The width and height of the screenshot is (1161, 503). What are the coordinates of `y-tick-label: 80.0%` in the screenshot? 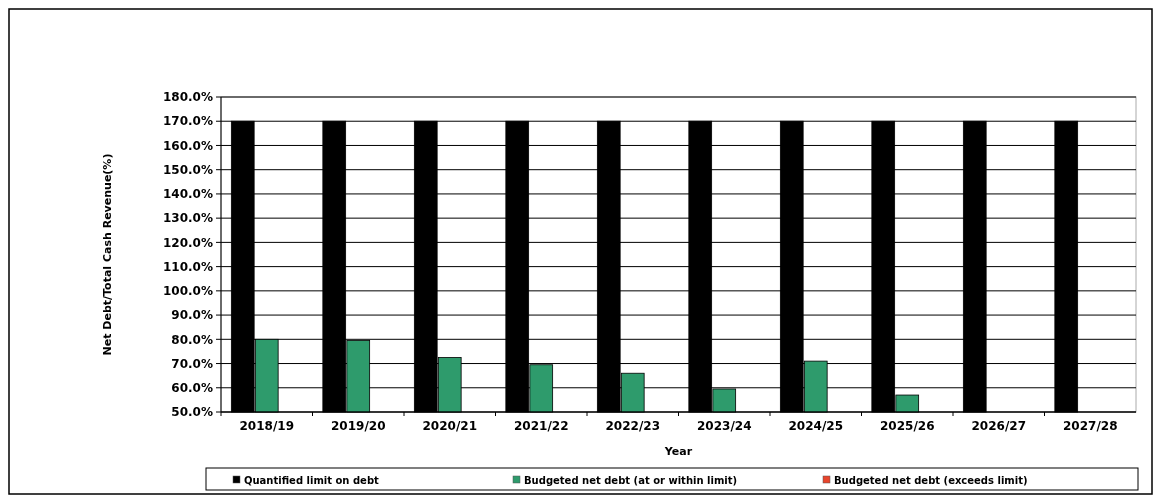 It's located at (192, 339).